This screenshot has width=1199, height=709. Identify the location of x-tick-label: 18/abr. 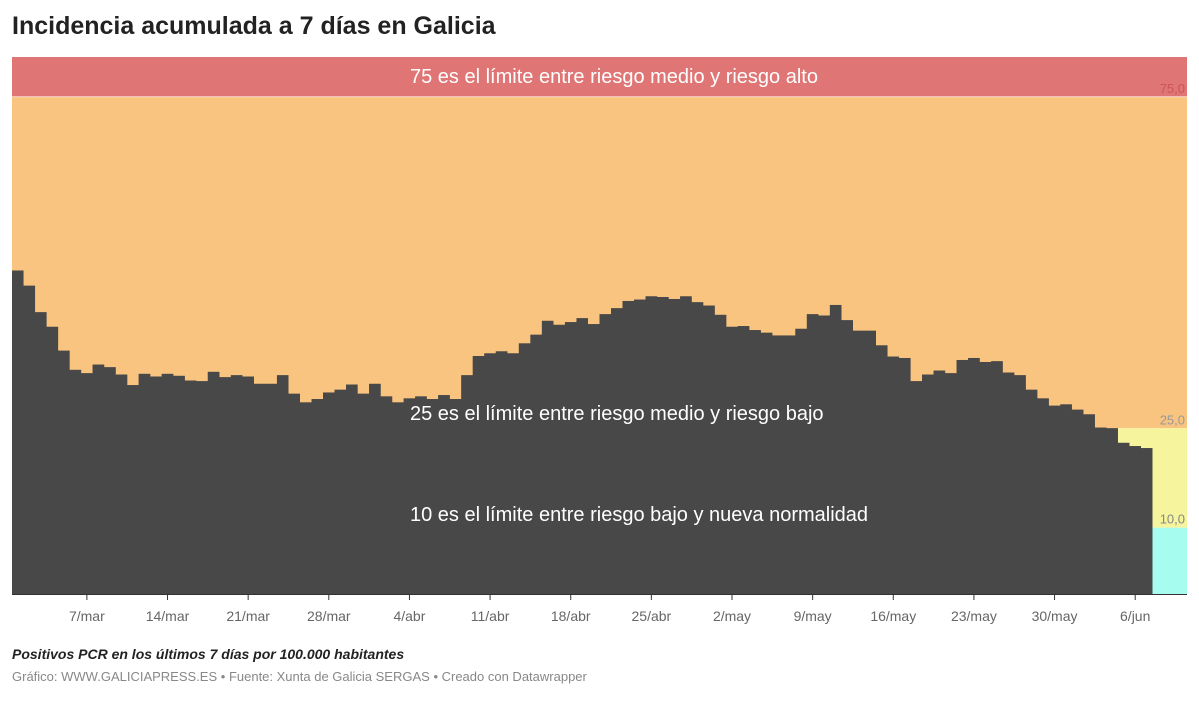
(571, 616).